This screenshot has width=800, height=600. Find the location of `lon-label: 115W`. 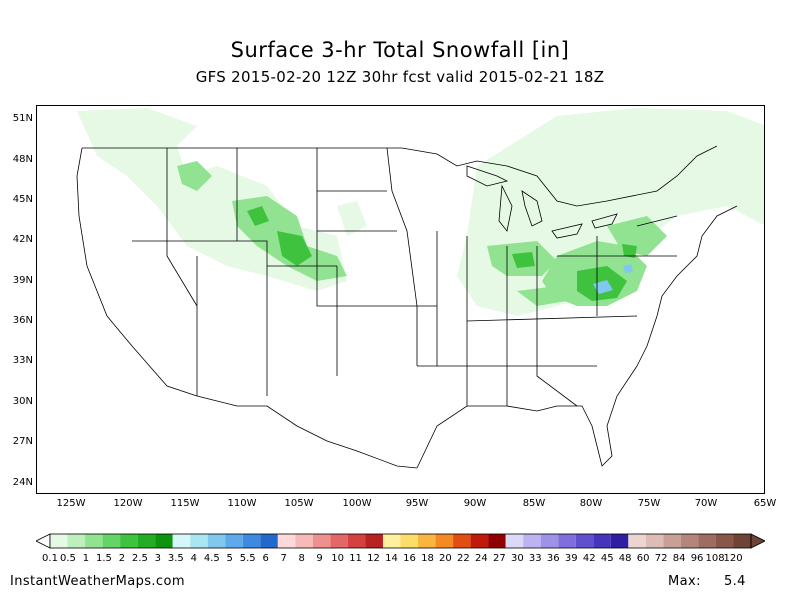

lon-label: 115W is located at coordinates (185, 503).